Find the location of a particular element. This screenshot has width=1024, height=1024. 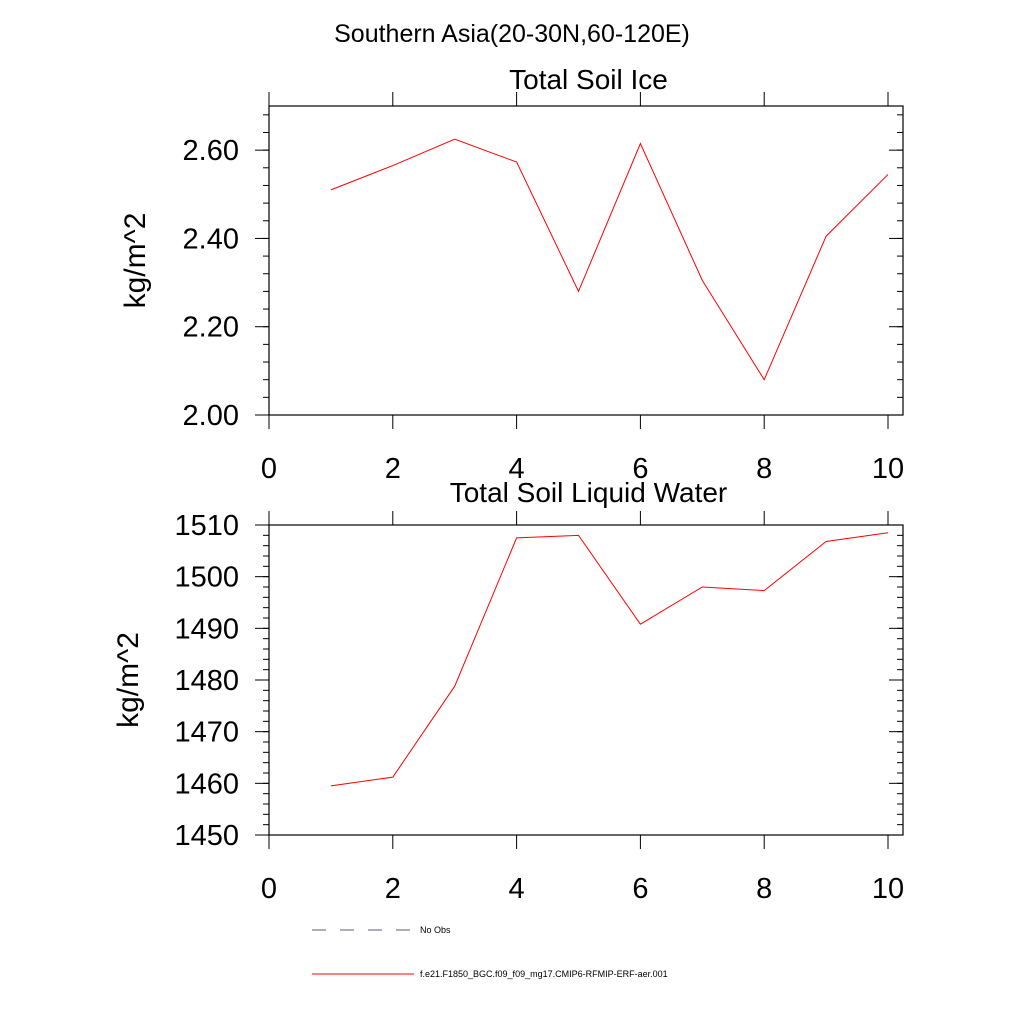

y-tick-label: 1510 is located at coordinates (206, 526).